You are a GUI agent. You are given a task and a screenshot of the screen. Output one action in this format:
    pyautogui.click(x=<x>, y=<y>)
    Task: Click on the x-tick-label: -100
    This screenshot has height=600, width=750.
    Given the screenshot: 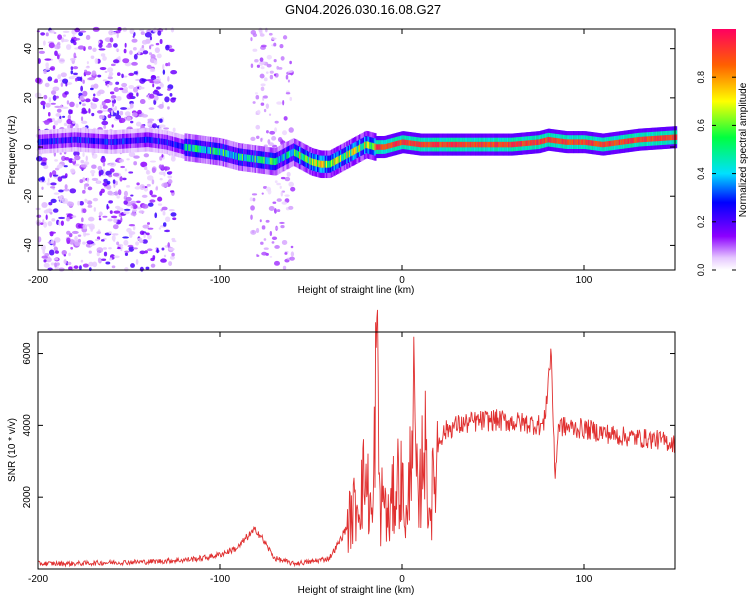 What is the action you would take?
    pyautogui.click(x=220, y=280)
    